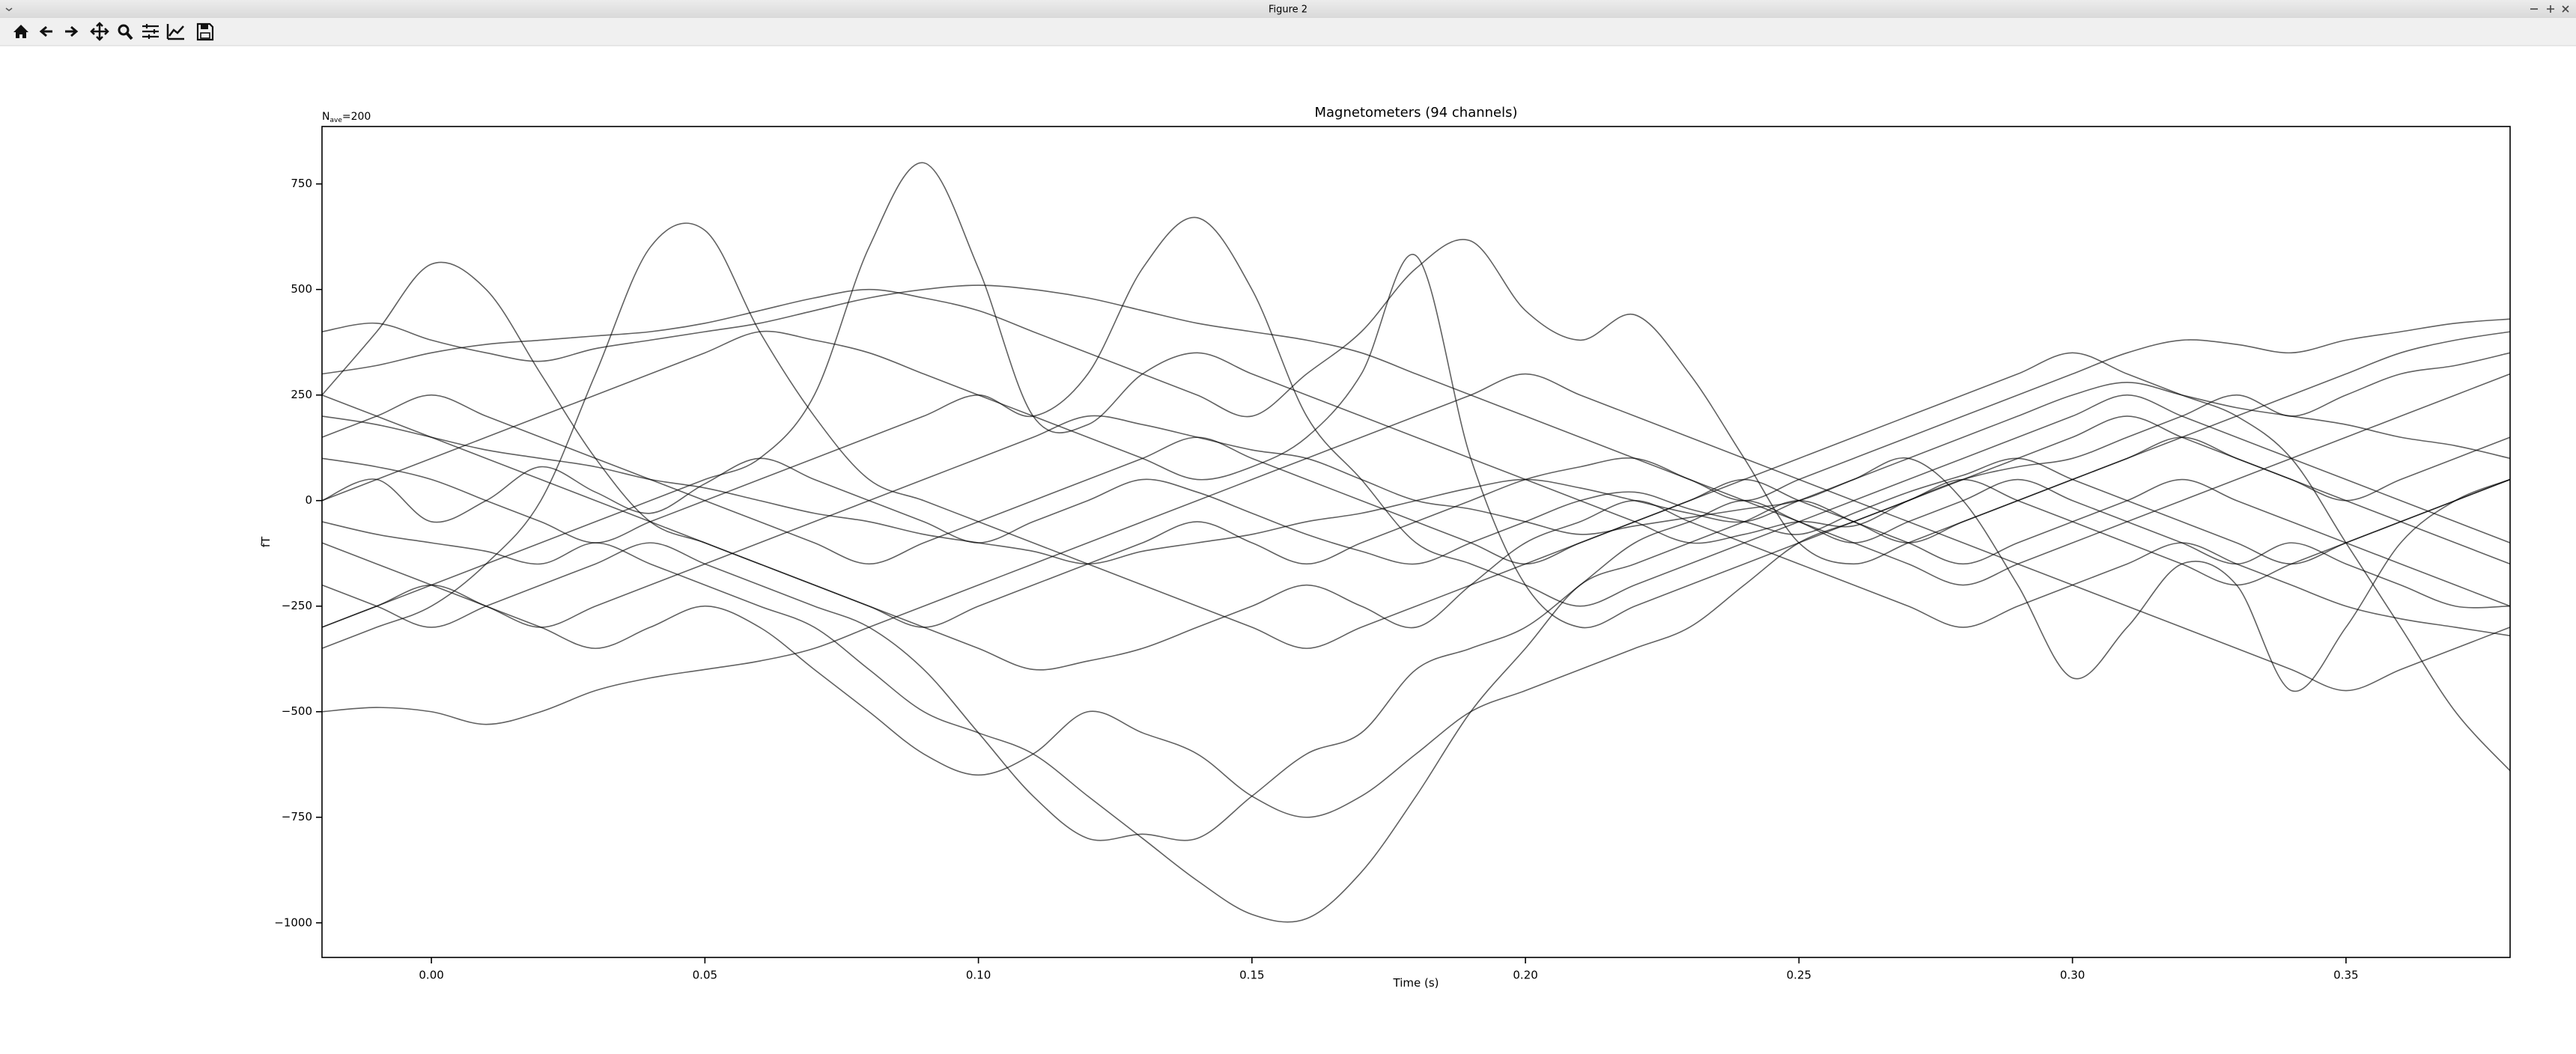  Describe the element at coordinates (1416, 983) in the screenshot. I see `x-axis-label: Time (s)` at that location.